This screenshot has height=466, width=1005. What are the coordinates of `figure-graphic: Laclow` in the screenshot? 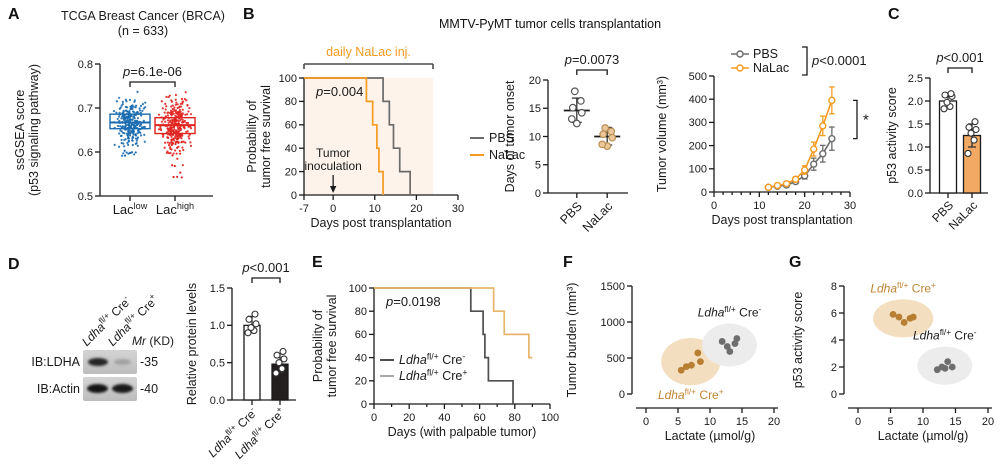 It's located at (130, 209).